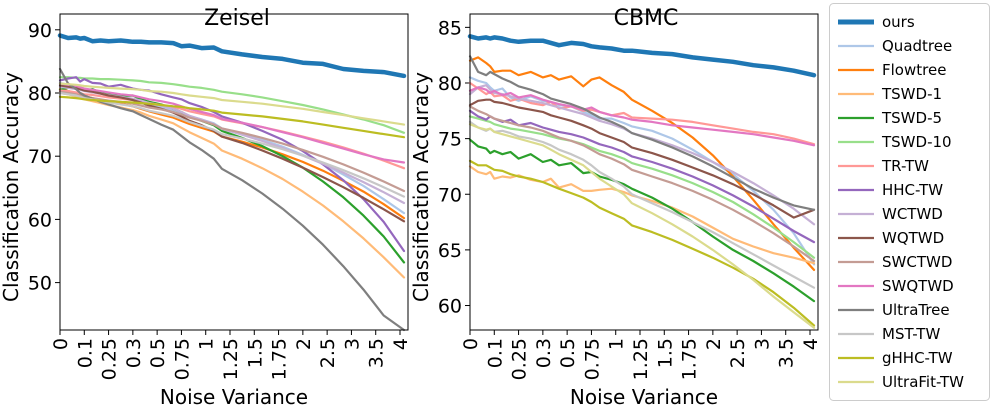  What do you see at coordinates (568, 353) in the screenshot?
I see `cbmc-xtick-label: 0.5` at bounding box center [568, 353].